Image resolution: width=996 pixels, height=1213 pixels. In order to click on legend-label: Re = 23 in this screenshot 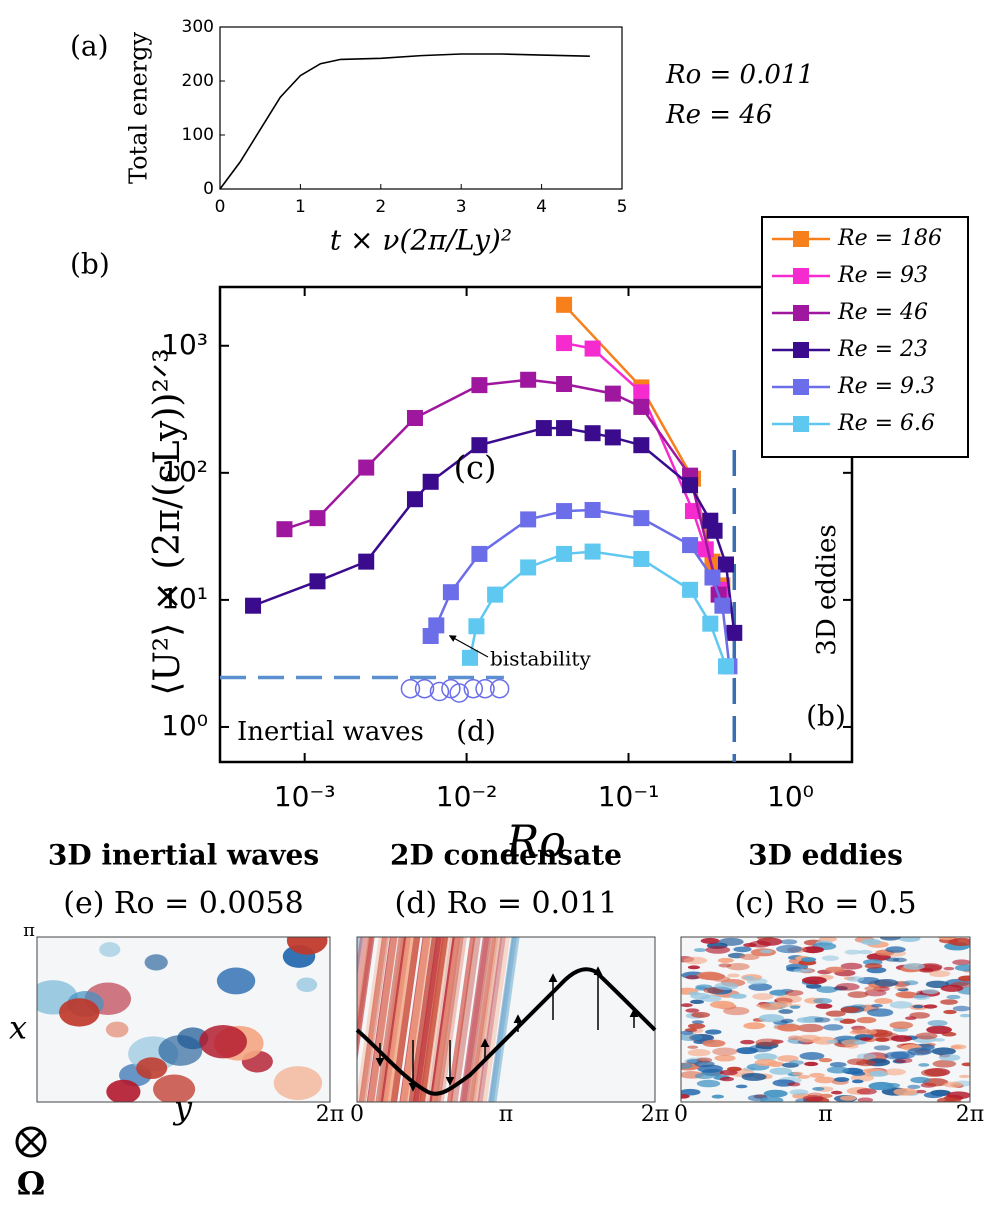, I will do `click(882, 349)`.